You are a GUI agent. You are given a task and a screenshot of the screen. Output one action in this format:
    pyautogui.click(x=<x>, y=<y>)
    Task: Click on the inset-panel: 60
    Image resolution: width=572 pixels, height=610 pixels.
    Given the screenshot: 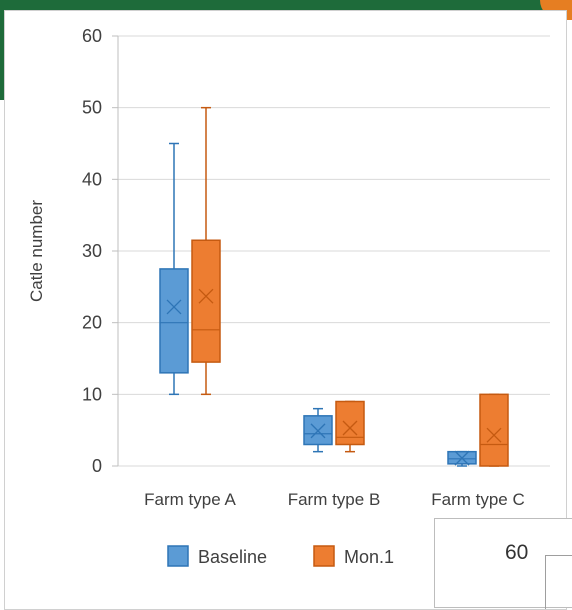 What is the action you would take?
    pyautogui.click(x=503, y=563)
    